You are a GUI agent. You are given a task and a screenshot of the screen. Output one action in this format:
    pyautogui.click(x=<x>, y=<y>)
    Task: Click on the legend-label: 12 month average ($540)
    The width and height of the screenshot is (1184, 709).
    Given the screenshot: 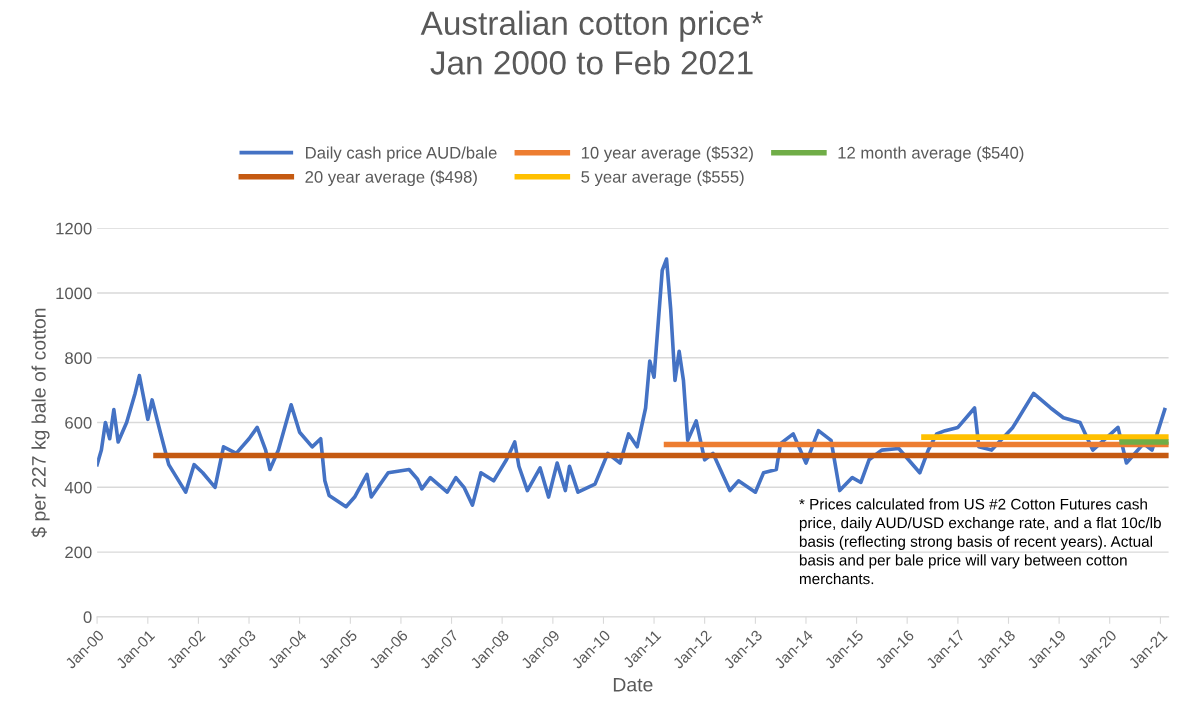 What is the action you would take?
    pyautogui.click(x=931, y=154)
    